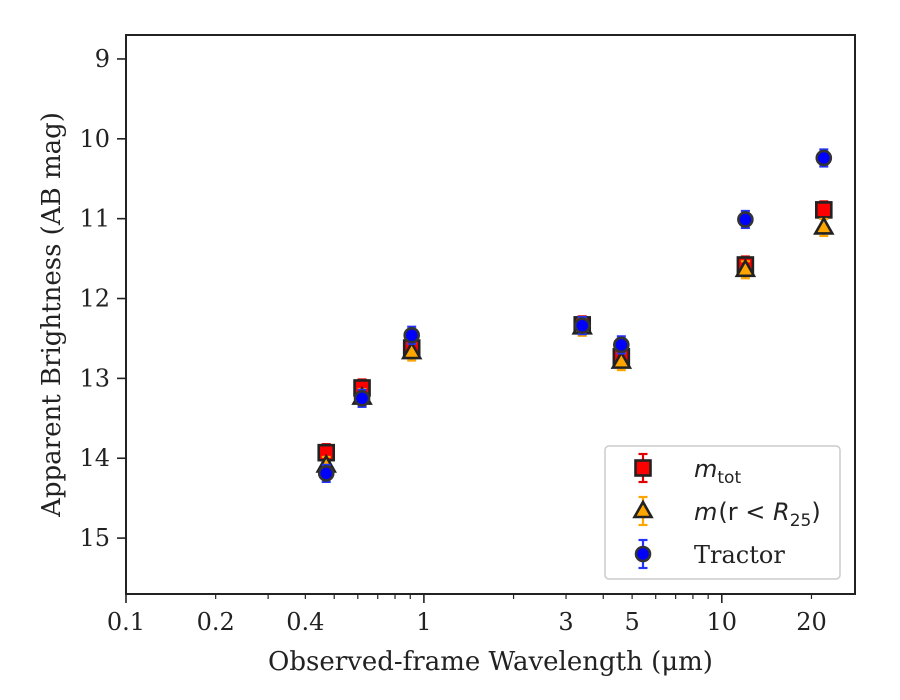  Describe the element at coordinates (811, 622) in the screenshot. I see `x-tick-label: 20` at that location.